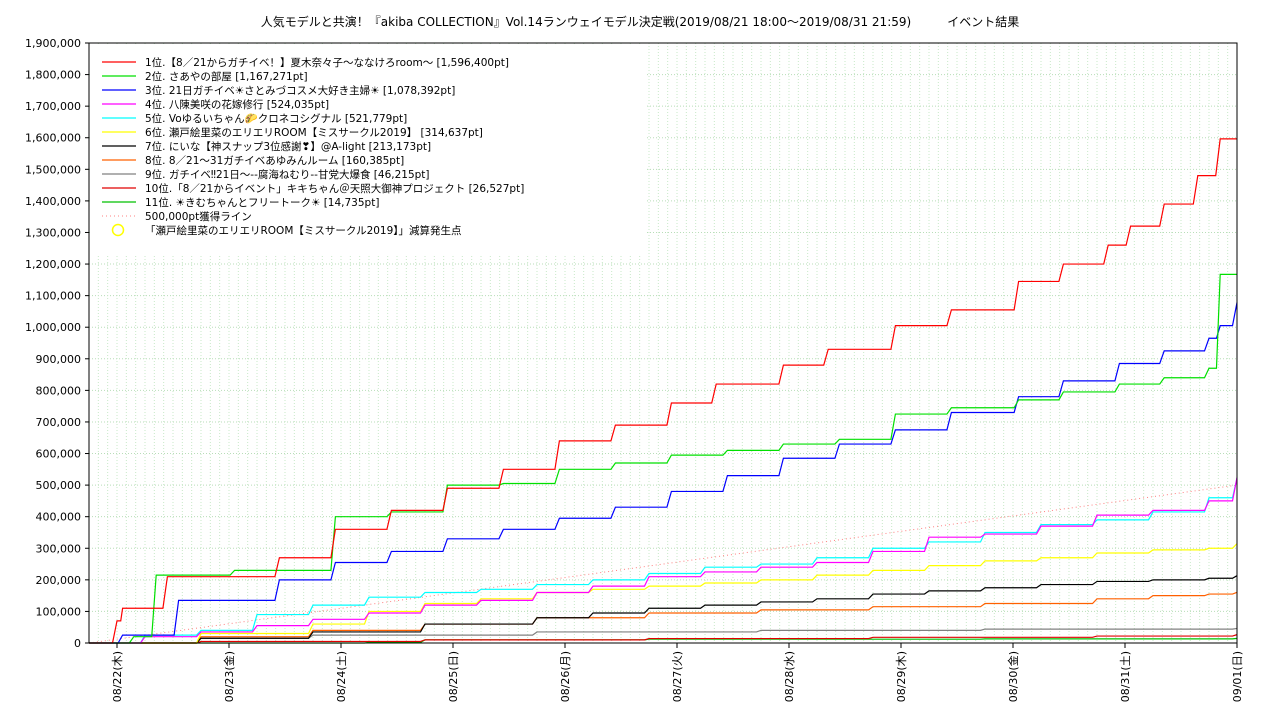 The image size is (1280, 720). I want to click on y-tick-label: 1,300,000, so click(53, 232).